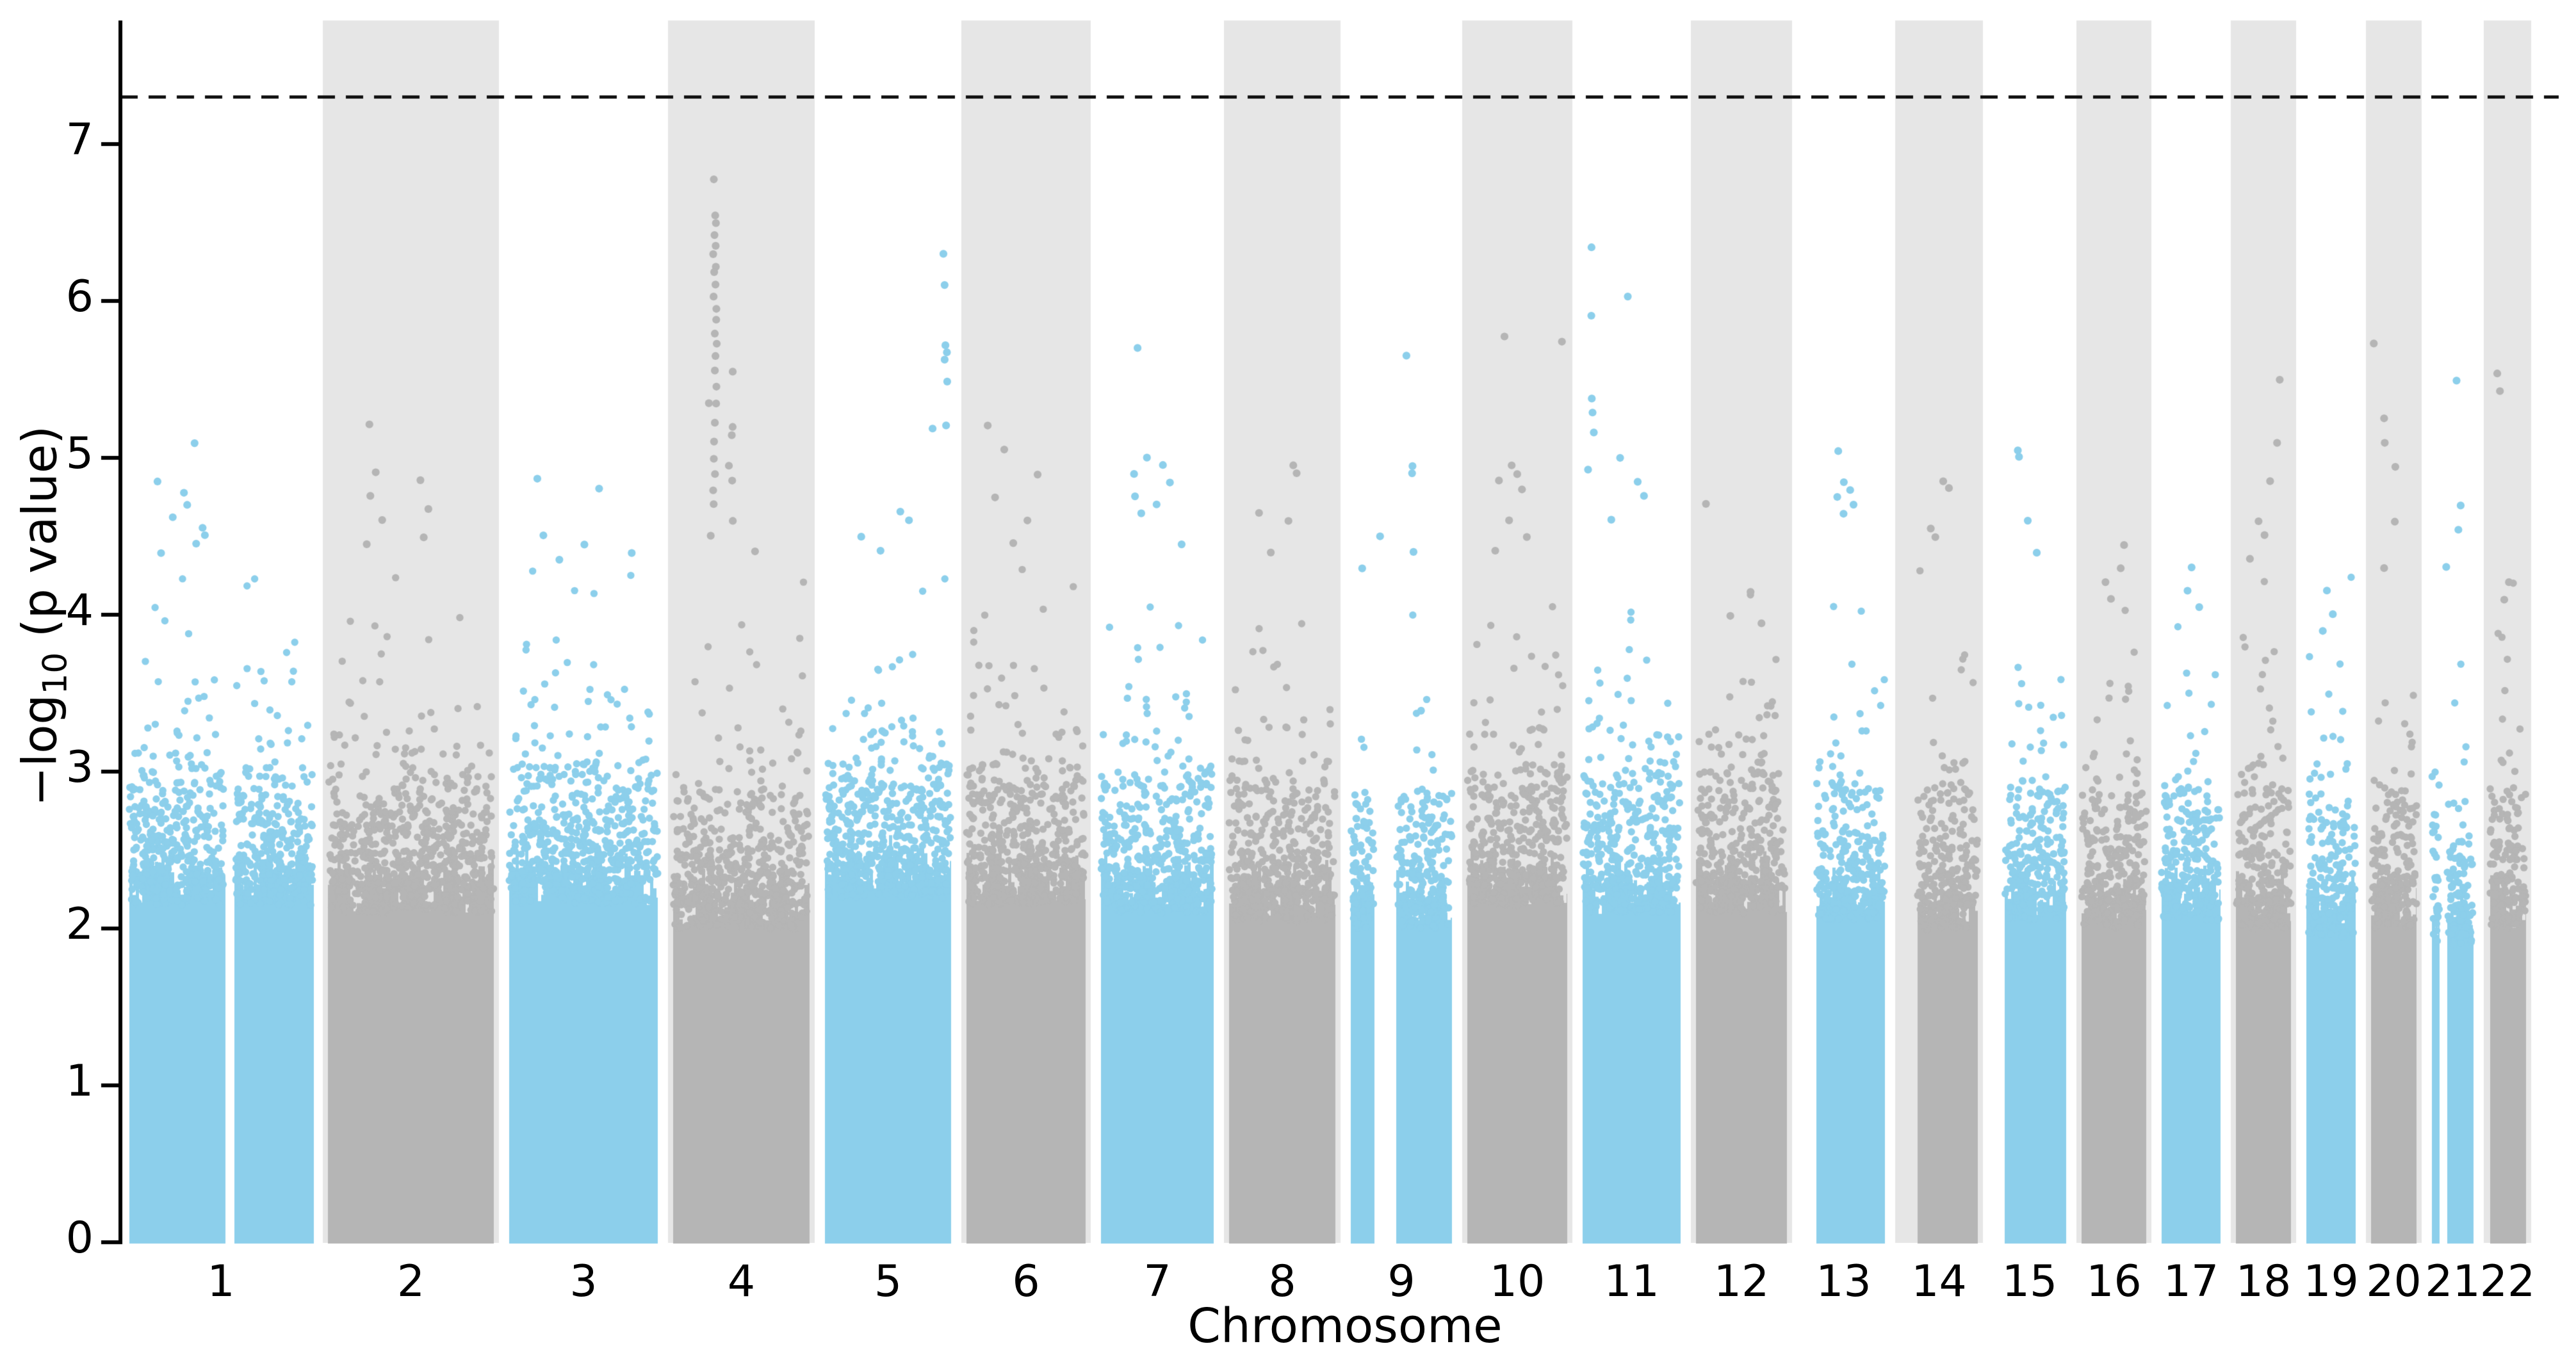 The width and height of the screenshot is (2576, 1362). Describe the element at coordinates (741, 1281) in the screenshot. I see `chromosome-label-4: 4` at that location.